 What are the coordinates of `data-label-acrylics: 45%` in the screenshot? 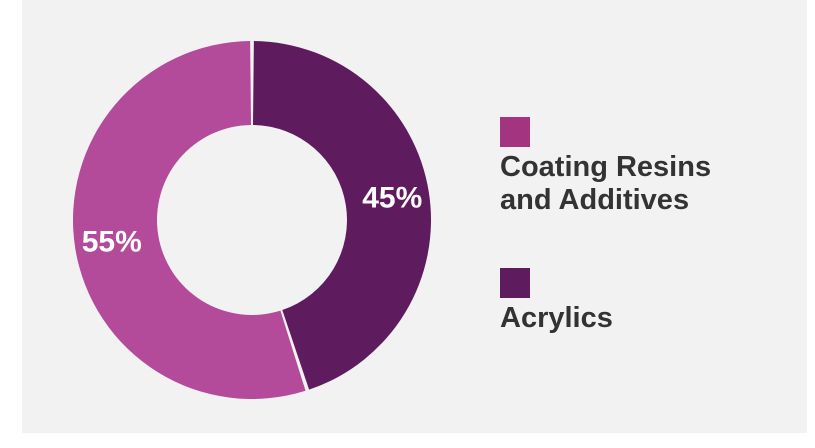 It's located at (392, 197).